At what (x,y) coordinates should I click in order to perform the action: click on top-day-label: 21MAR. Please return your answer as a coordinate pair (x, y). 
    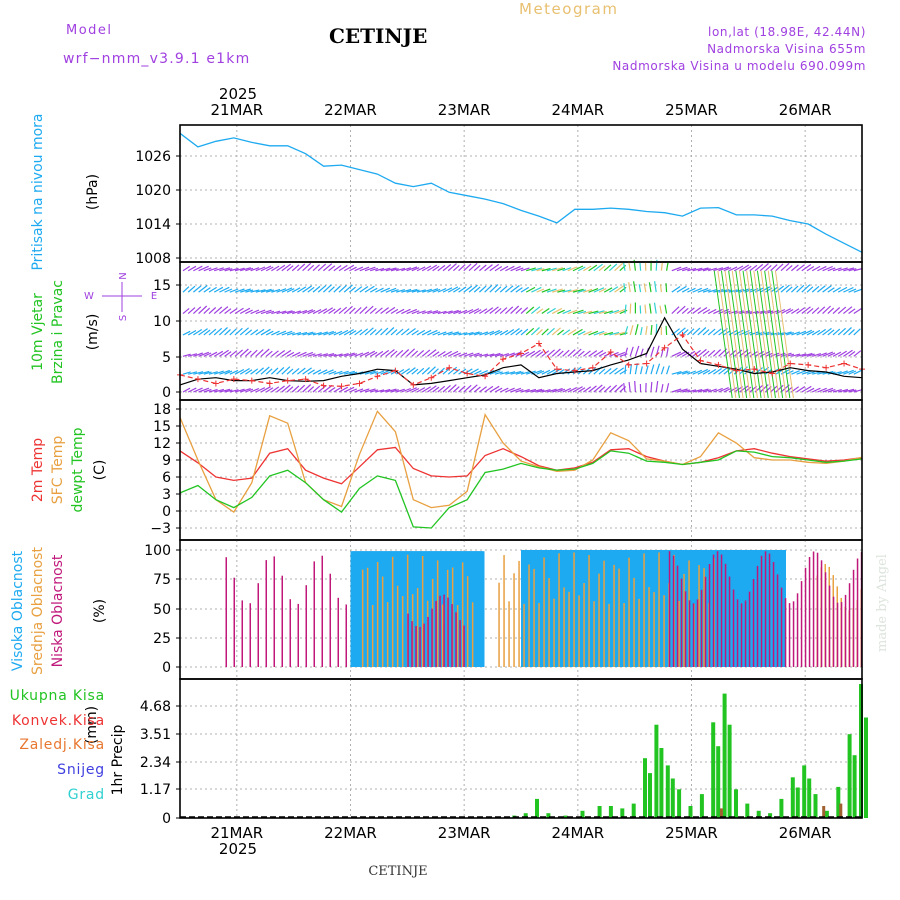
    Looking at the image, I should click on (236, 110).